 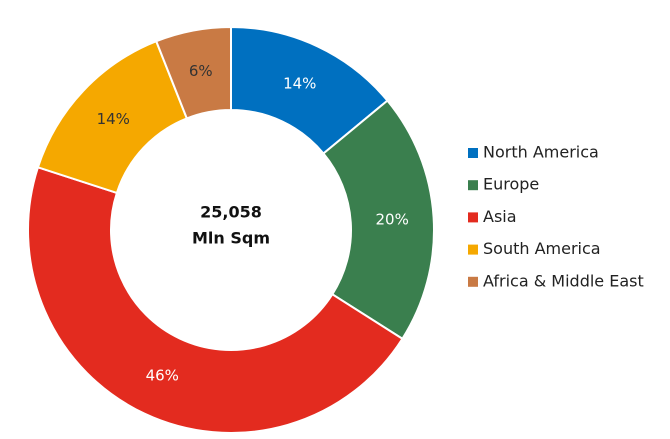 What do you see at coordinates (500, 216) in the screenshot?
I see `legend-label: Asia` at bounding box center [500, 216].